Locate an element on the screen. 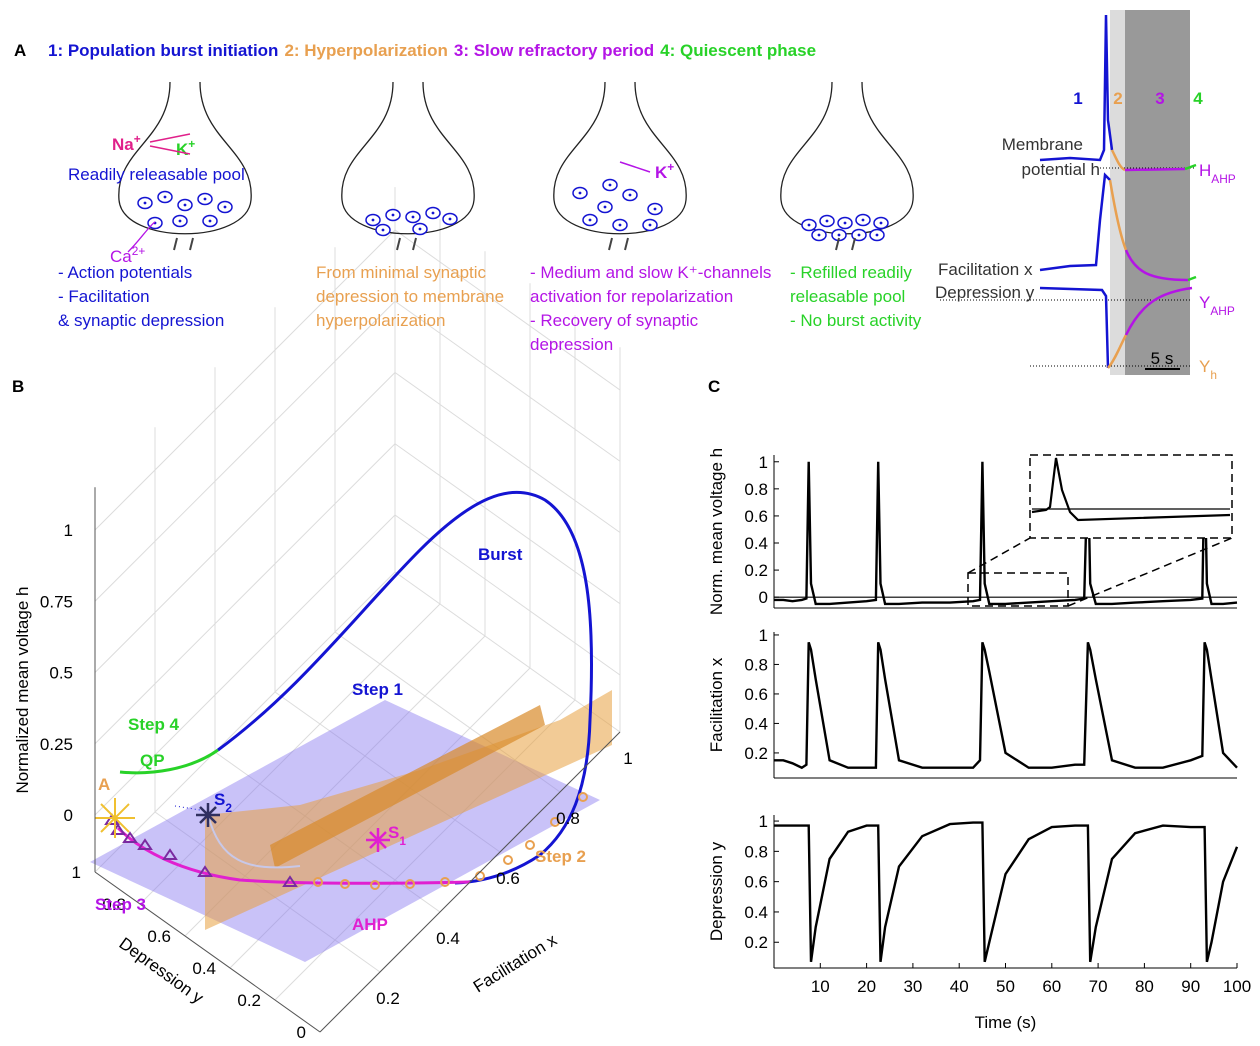 Image resolution: width=1260 pixels, height=1046 pixels. trace-label: Depression y is located at coordinates (985, 292).